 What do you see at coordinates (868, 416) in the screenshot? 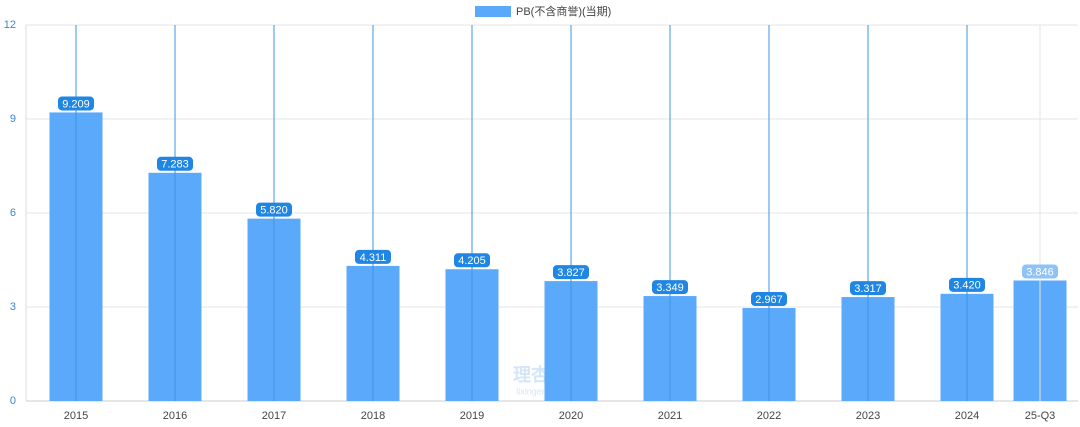
I see `x-tick-label: 2023` at bounding box center [868, 416].